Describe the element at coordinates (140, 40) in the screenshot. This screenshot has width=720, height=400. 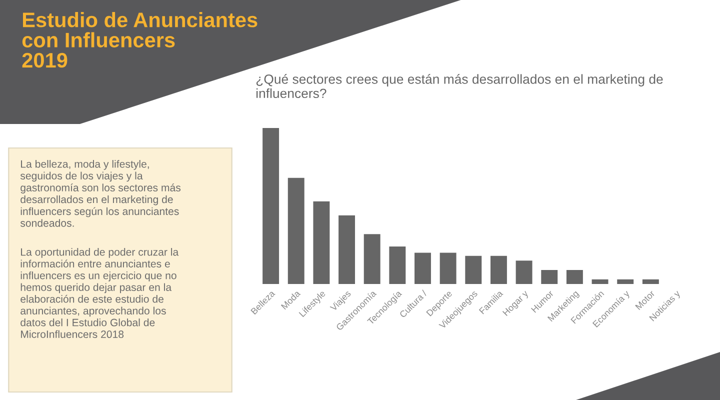
I see `chart-title: Estudio de Anunciantes con Influencers 2019` at that location.